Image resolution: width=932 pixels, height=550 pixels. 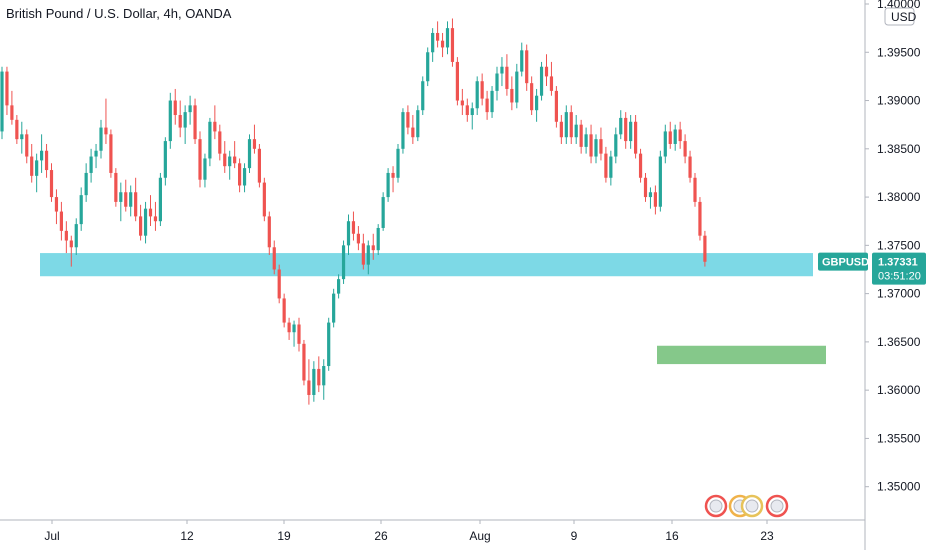 What do you see at coordinates (752, 506) in the screenshot?
I see `event-flag-inner-icon` at bounding box center [752, 506].